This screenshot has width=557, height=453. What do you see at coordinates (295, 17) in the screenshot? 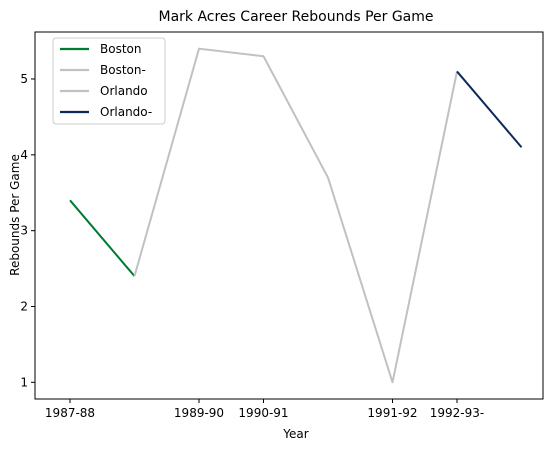
I see `chart-title: Mark Acres Career Rebounds Per Game` at bounding box center [295, 17].